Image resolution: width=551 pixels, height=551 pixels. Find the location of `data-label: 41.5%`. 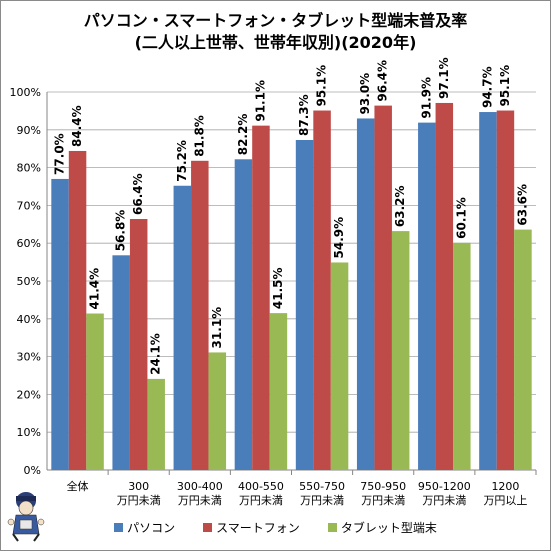

data-label: 41.5% is located at coordinates (278, 288).